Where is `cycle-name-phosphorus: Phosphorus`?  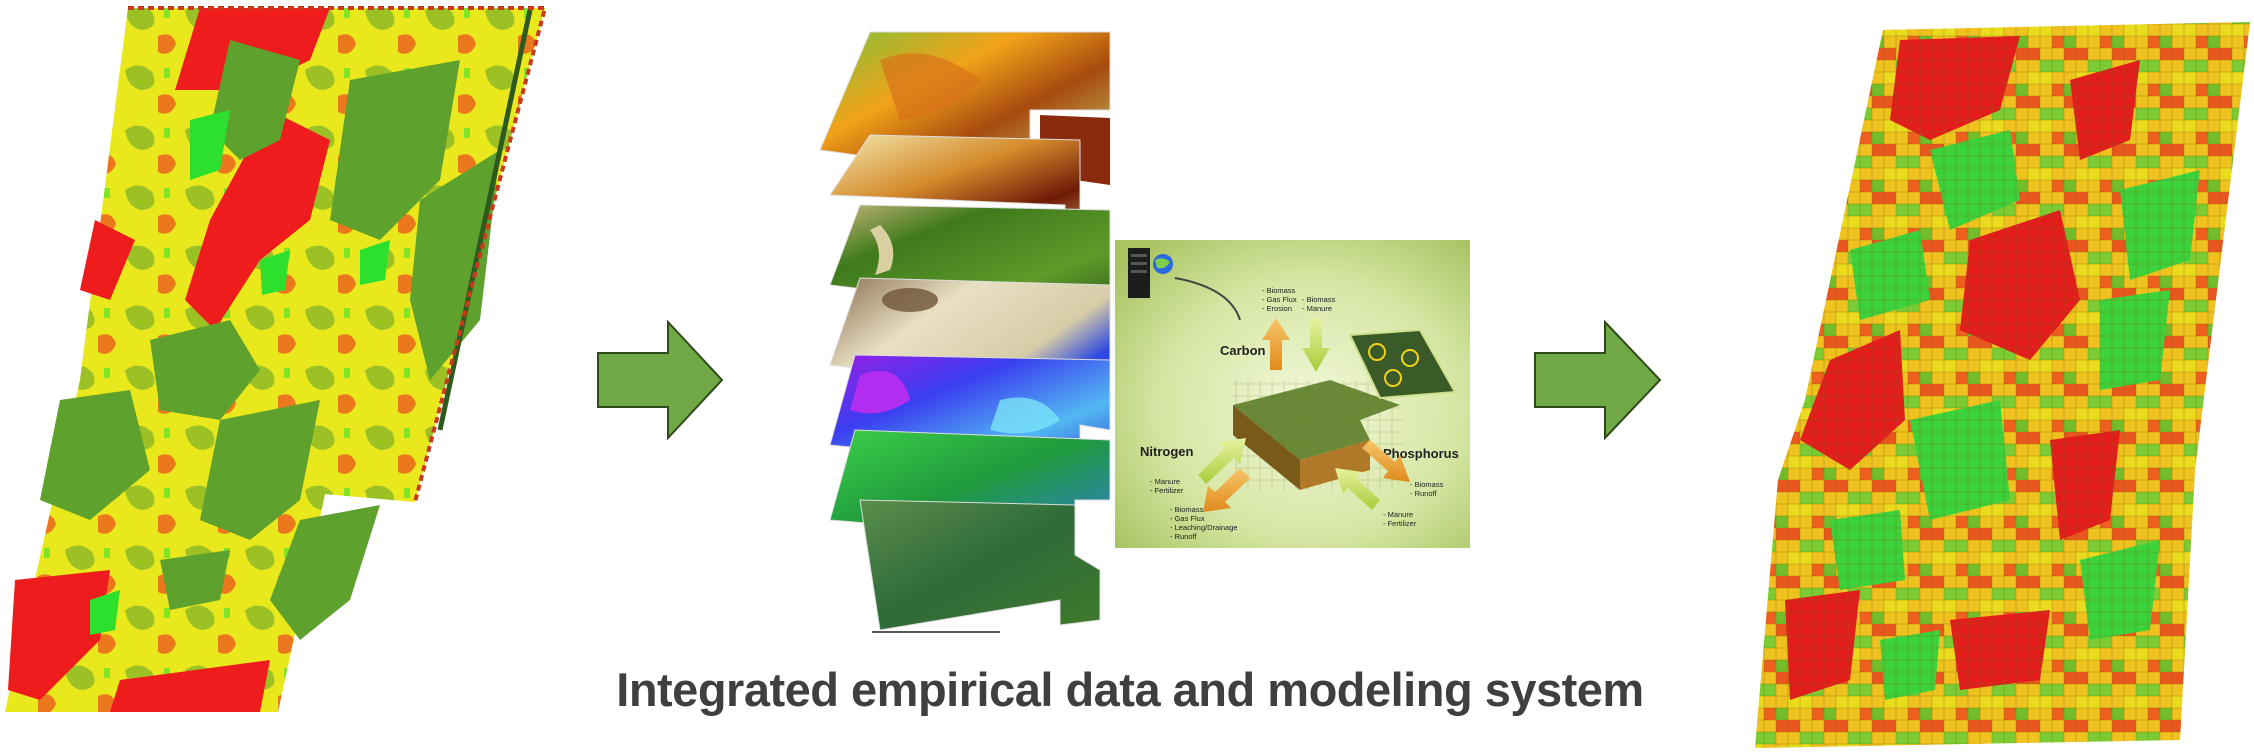
cycle-name-phosphorus: Phosphorus is located at coordinates (1421, 453).